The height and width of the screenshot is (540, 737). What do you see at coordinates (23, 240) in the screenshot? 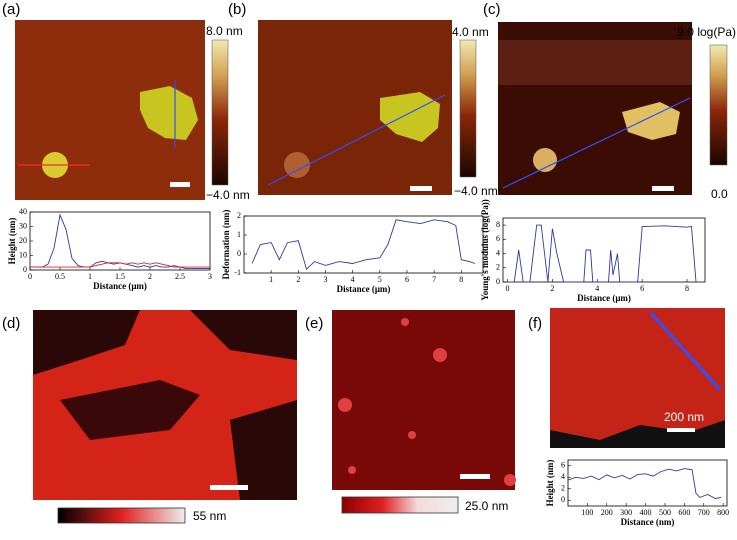
I see `y-tick-label: 20` at bounding box center [23, 240].